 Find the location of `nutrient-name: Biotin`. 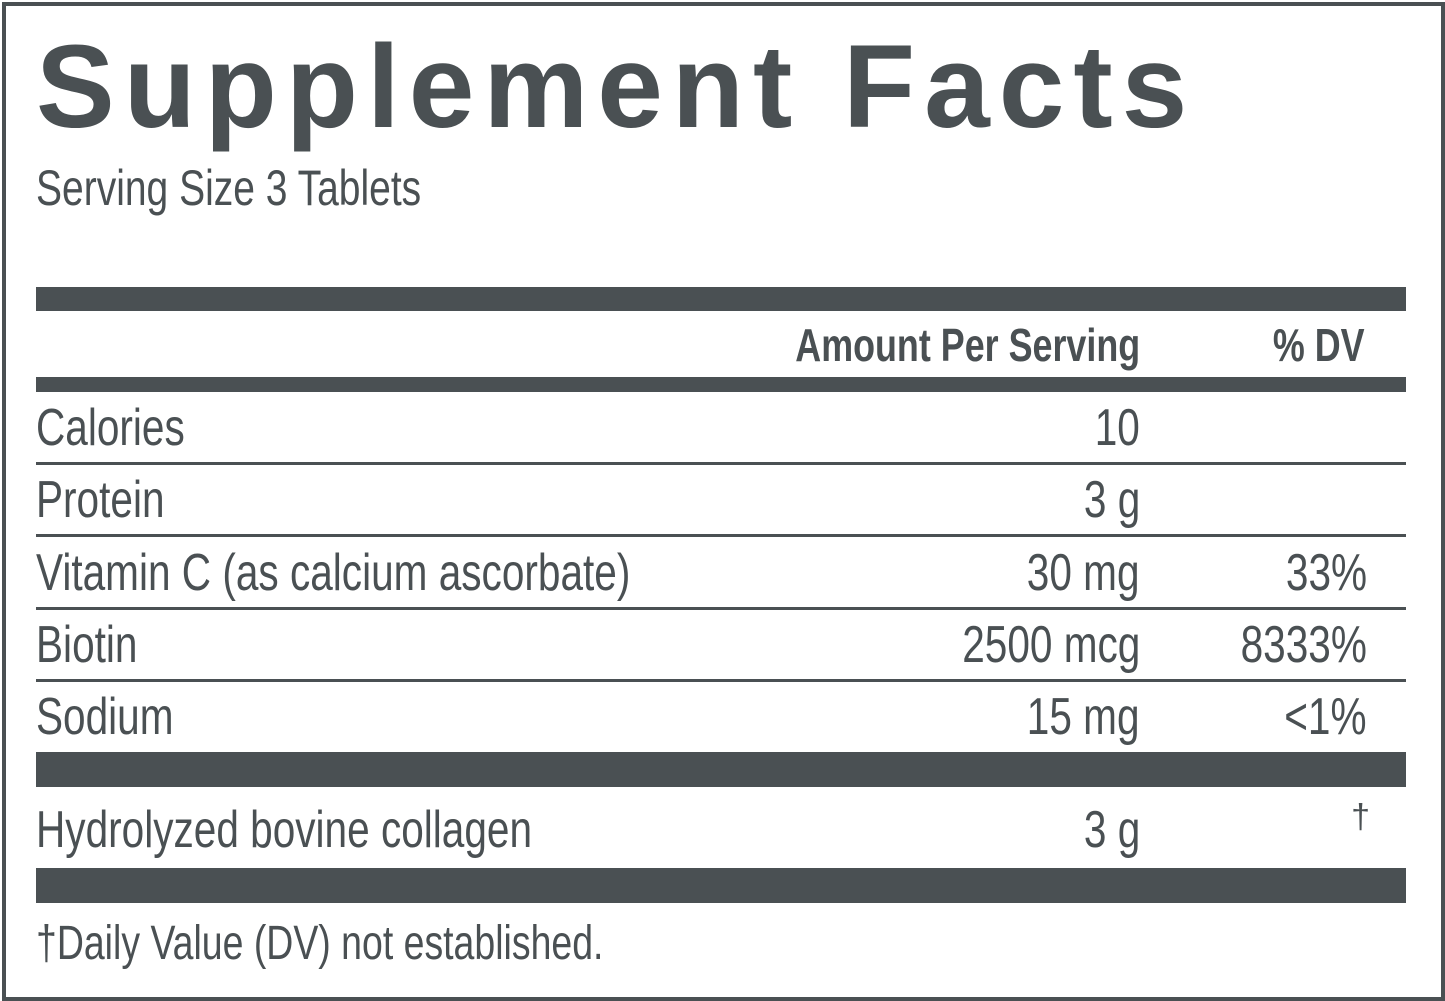

nutrient-name: Biotin is located at coordinates (101, 645).